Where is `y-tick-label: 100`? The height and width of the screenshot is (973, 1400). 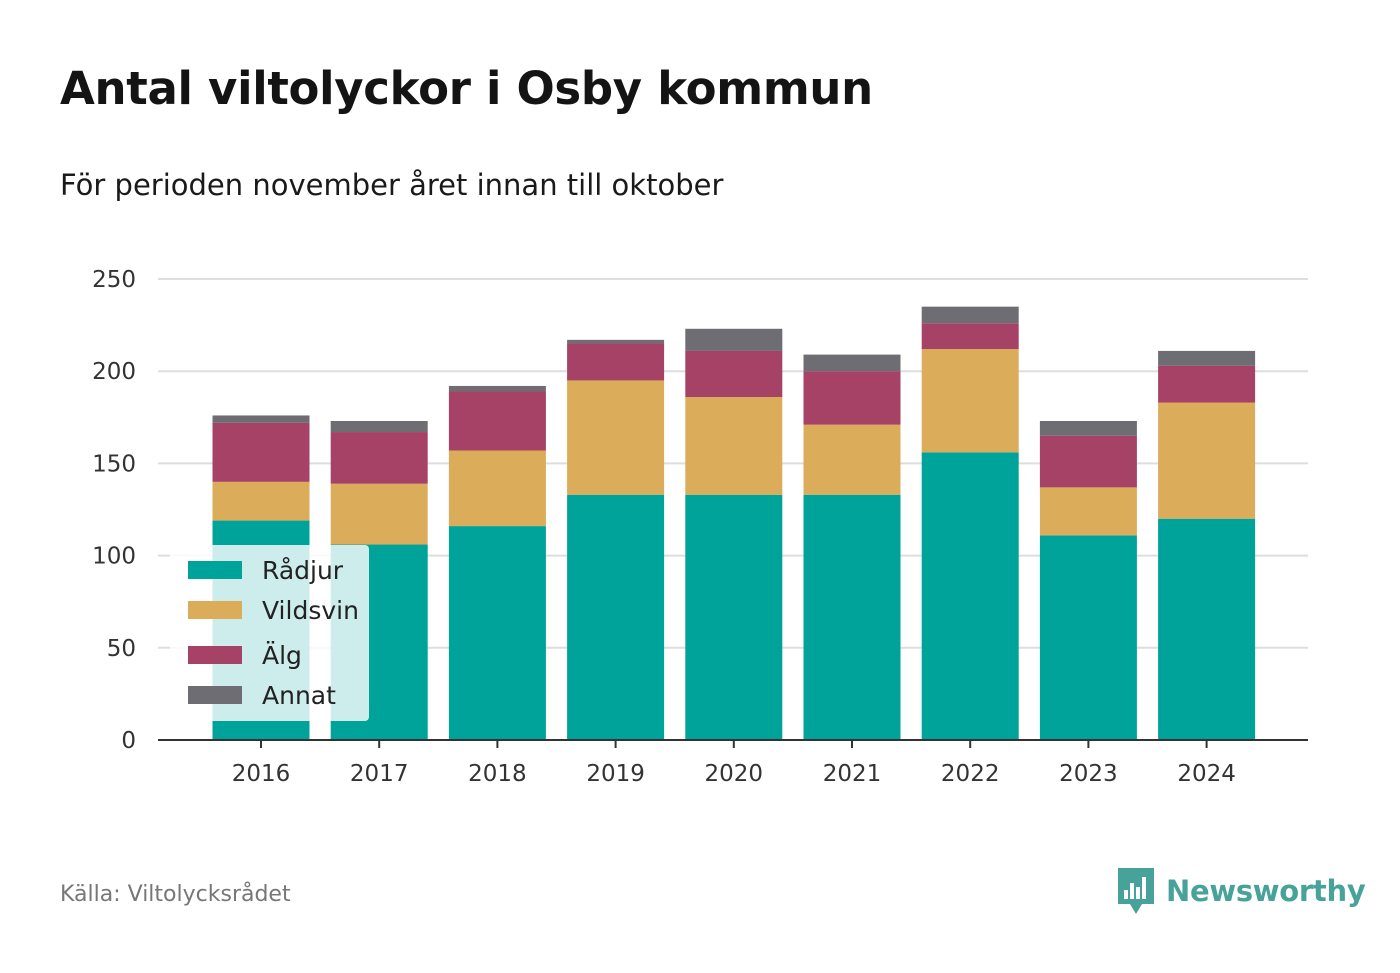
y-tick-label: 100 is located at coordinates (114, 557).